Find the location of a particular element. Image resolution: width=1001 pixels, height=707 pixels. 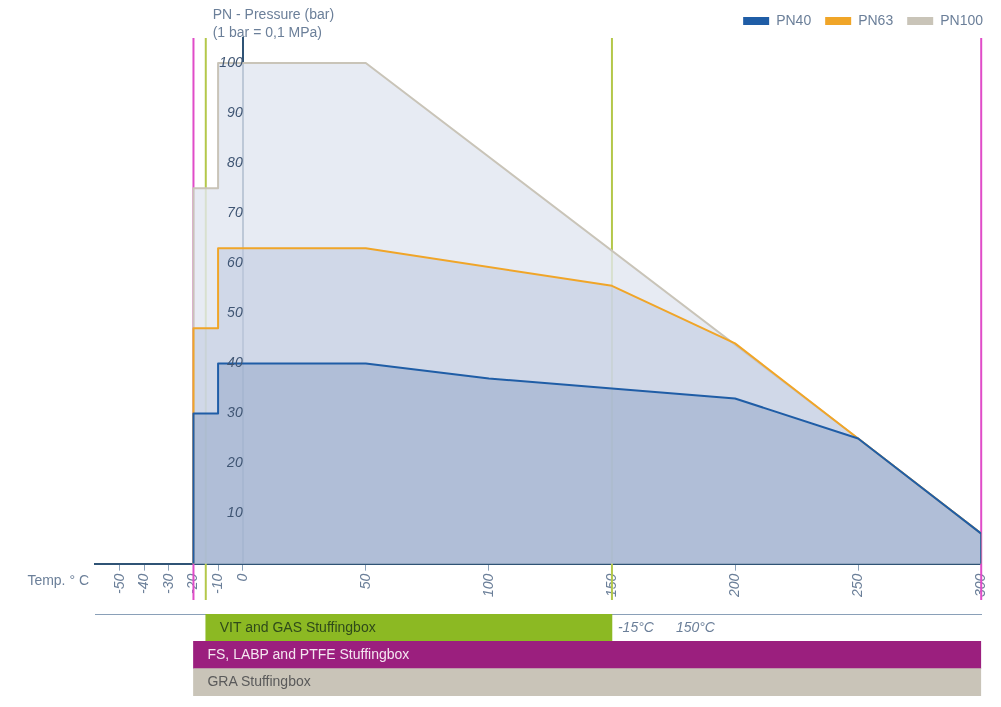

category-label: FS, LABP and PTFE Stuffingbox is located at coordinates (308, 653).